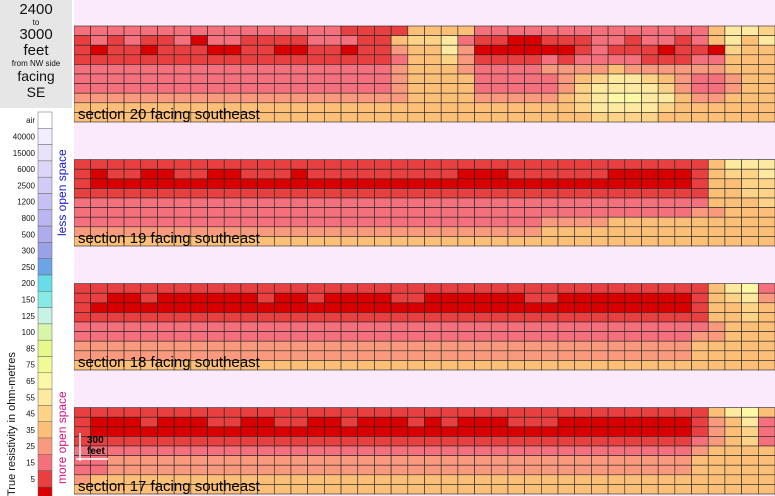 This screenshot has width=775, height=496. I want to click on section-17-label: section 17 facing southeast, so click(169, 486).